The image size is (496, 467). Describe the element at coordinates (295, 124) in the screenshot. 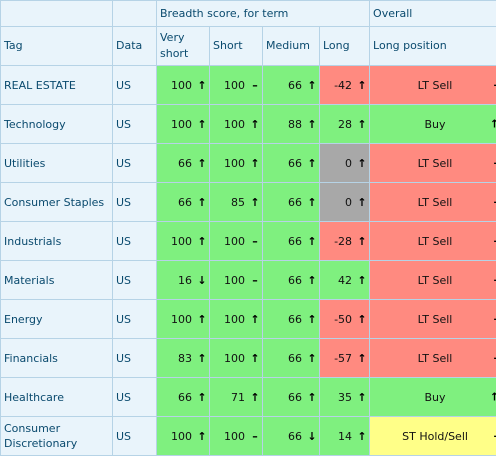

I see `score-value: 88` at that location.